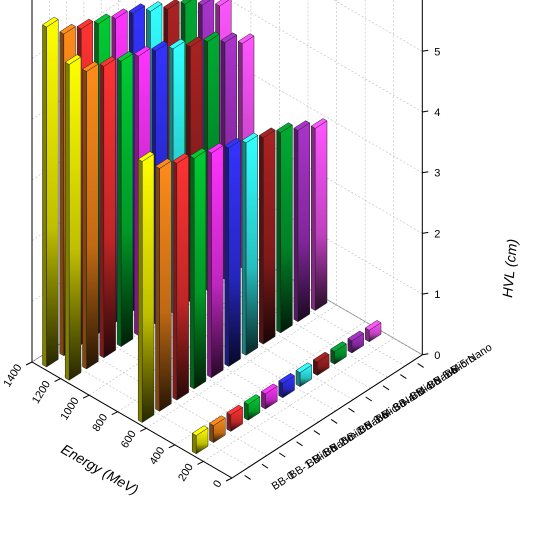 The width and height of the screenshot is (543, 550). Describe the element at coordinates (217, 484) in the screenshot. I see `x-tick-label: 0` at that location.